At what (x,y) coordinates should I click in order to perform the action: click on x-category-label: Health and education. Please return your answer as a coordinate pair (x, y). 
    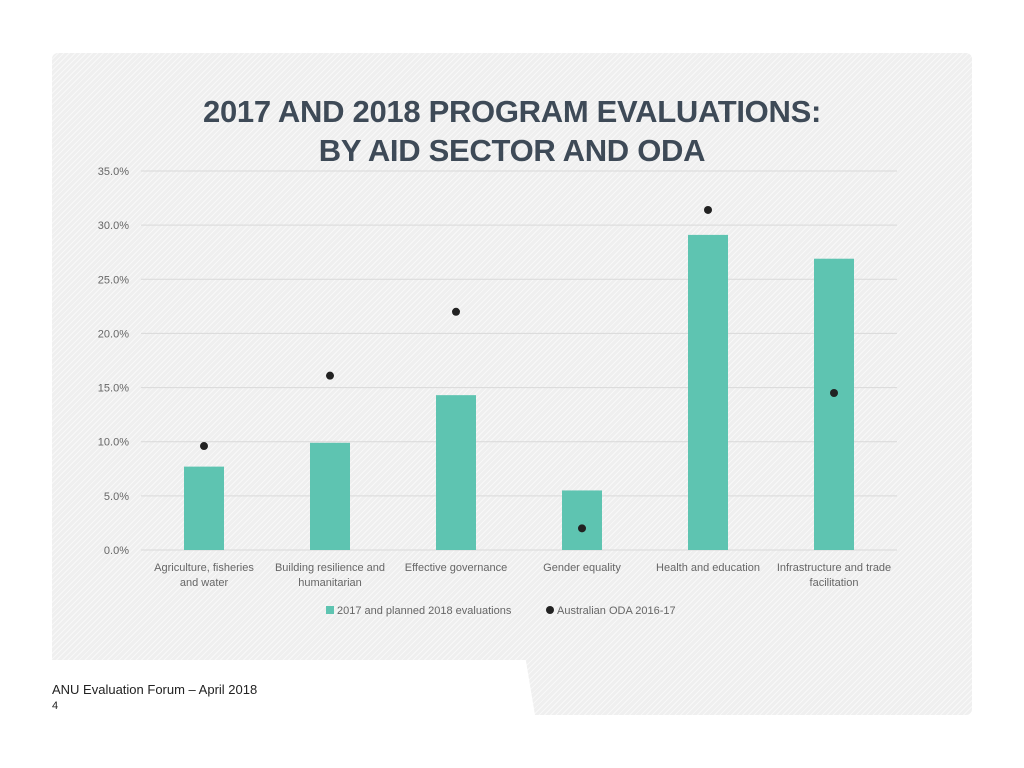
    Looking at the image, I should click on (708, 568).